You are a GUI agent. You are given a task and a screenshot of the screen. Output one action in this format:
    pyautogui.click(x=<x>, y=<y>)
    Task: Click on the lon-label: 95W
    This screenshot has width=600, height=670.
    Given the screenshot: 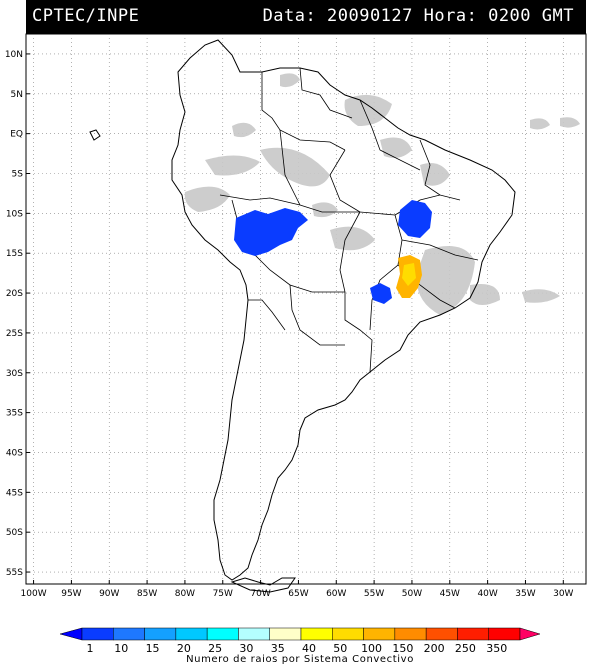 What is the action you would take?
    pyautogui.click(x=71, y=594)
    